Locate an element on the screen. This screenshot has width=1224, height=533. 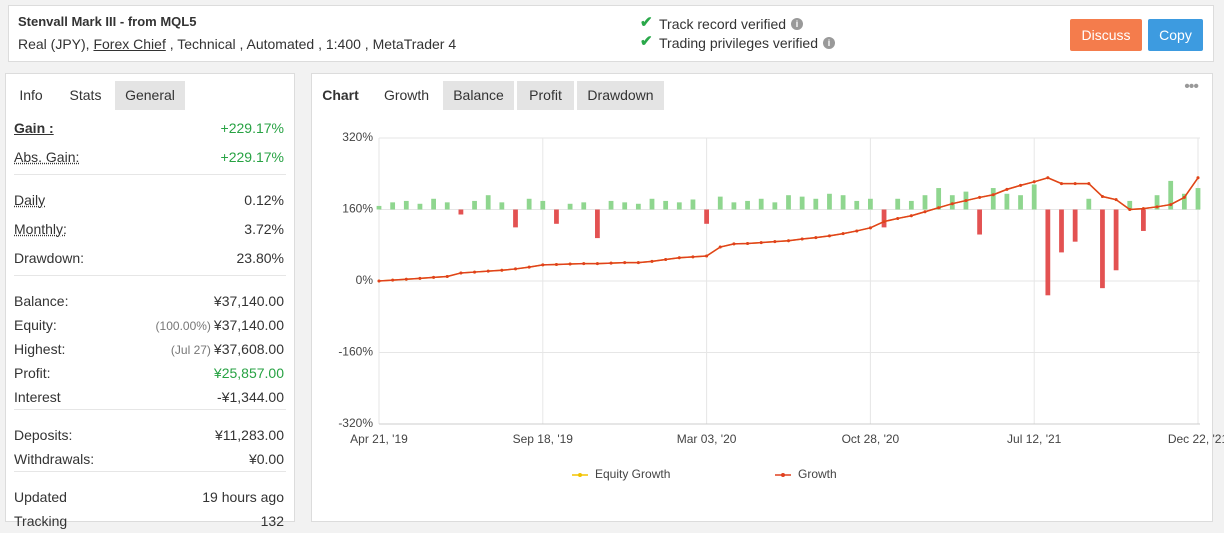
stat-value: 23.80% is located at coordinates (260, 258).